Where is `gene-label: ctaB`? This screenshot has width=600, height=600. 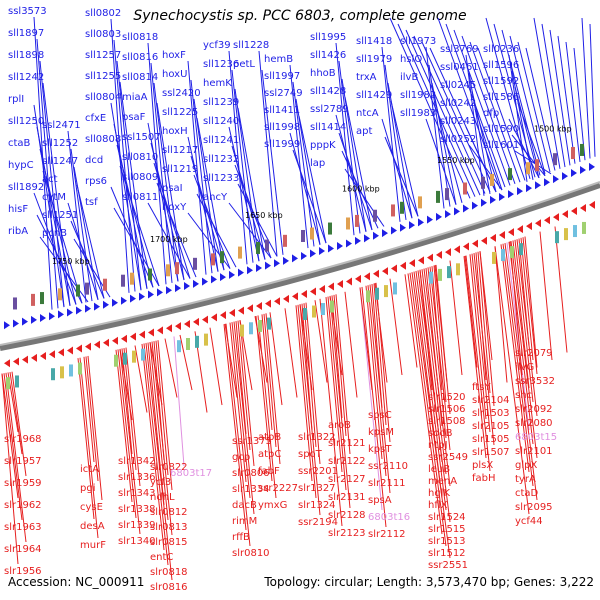
gene-label: ctaB is located at coordinates (19, 143).